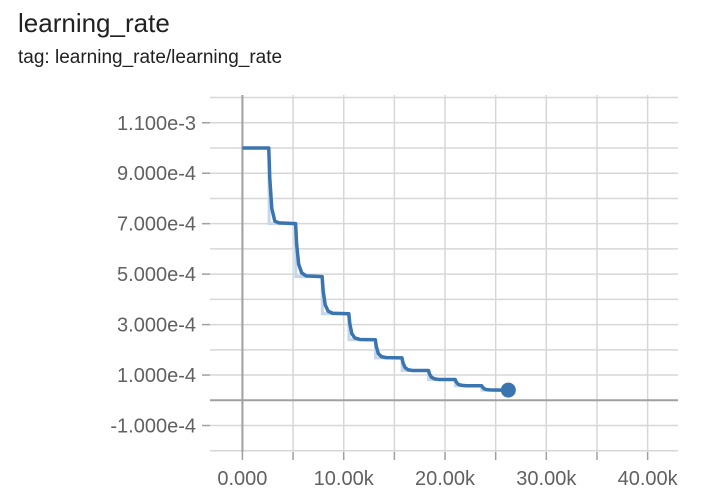 This screenshot has height=492, width=726. What do you see at coordinates (242, 479) in the screenshot?
I see `x-tick-label: 0.000` at bounding box center [242, 479].